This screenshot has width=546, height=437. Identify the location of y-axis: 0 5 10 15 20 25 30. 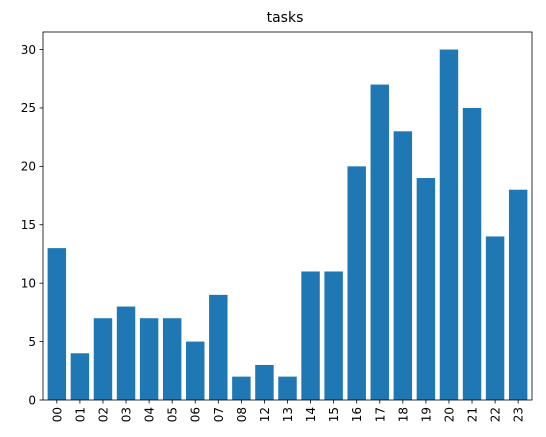
(32, 225).